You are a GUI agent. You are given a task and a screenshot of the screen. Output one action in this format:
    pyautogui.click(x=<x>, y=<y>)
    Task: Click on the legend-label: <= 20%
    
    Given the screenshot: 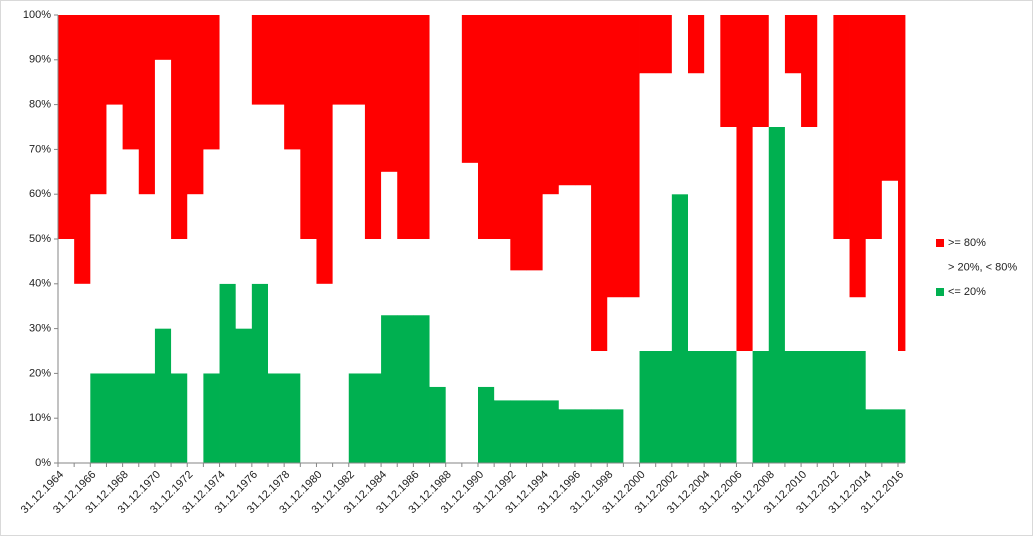 What is the action you would take?
    pyautogui.click(x=967, y=292)
    